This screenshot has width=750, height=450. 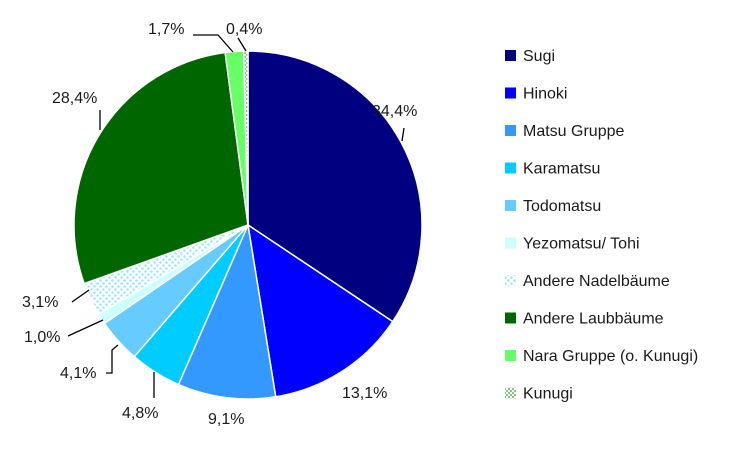 What do you see at coordinates (74, 98) in the screenshot?
I see `data-label-andere-laubb-ume: 28,4%` at bounding box center [74, 98].